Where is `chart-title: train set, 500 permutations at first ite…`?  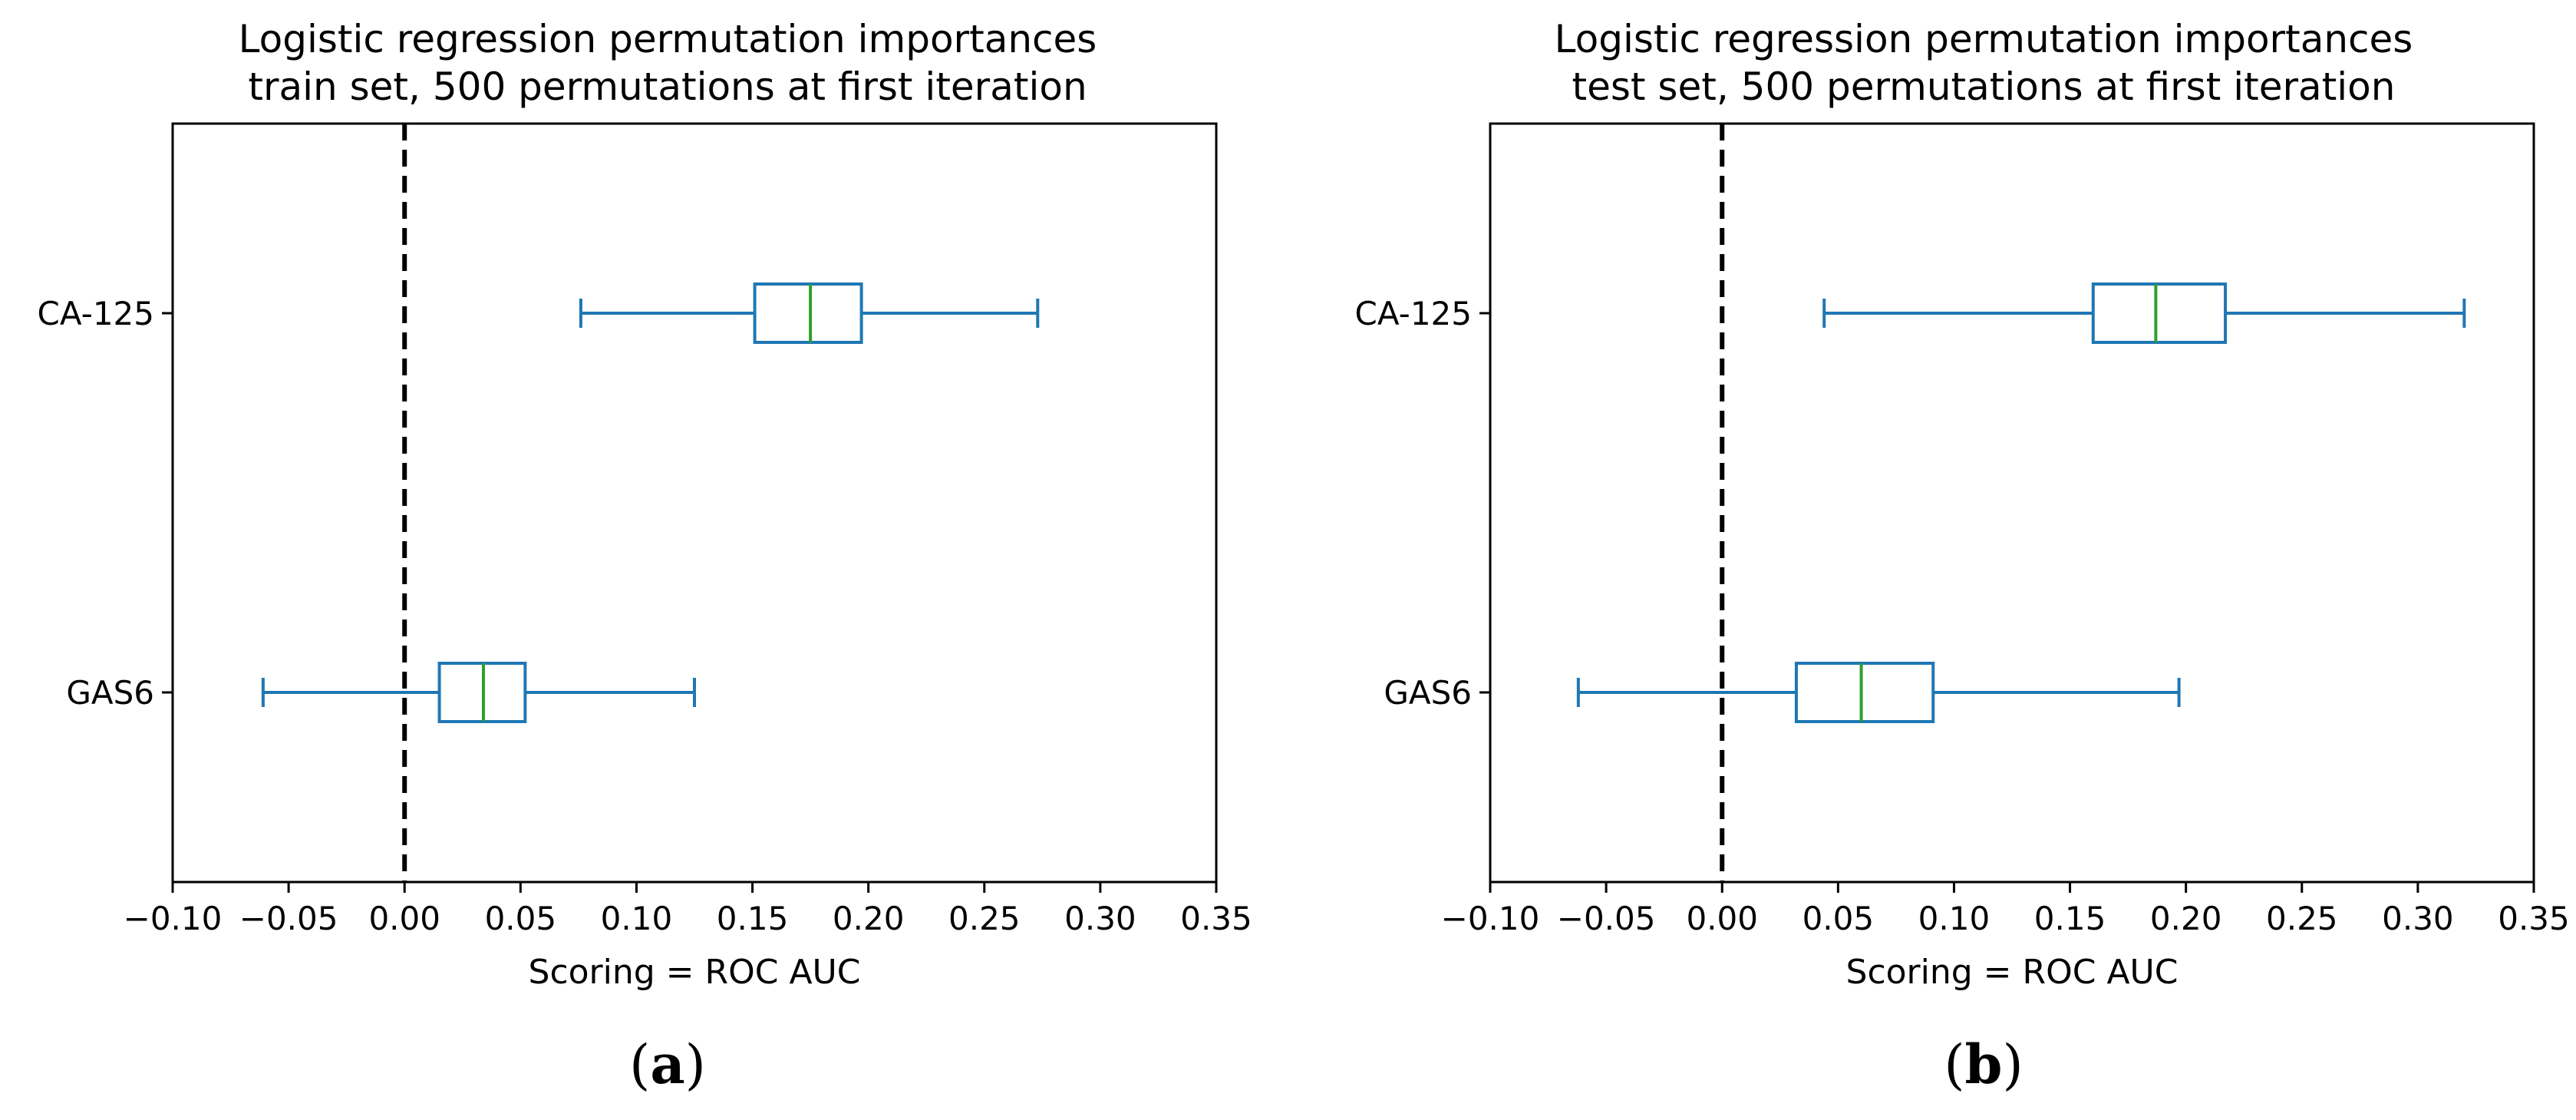 chart-title: train set, 500 permutations at first ite… is located at coordinates (667, 86).